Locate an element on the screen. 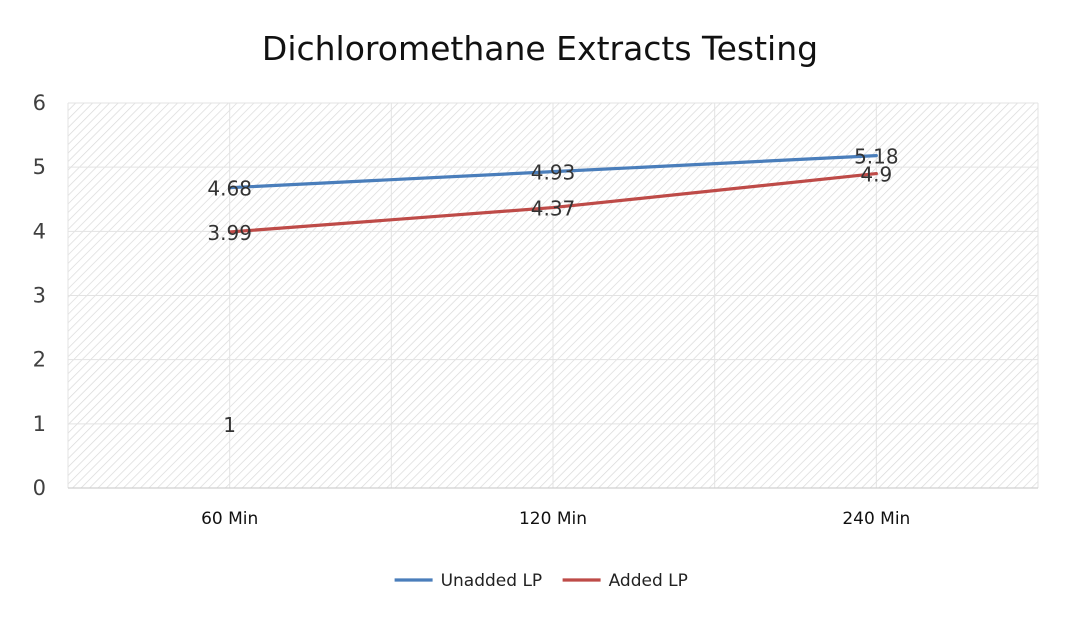 This screenshot has height=619, width=1080. data-label: 5.18 is located at coordinates (876, 157).